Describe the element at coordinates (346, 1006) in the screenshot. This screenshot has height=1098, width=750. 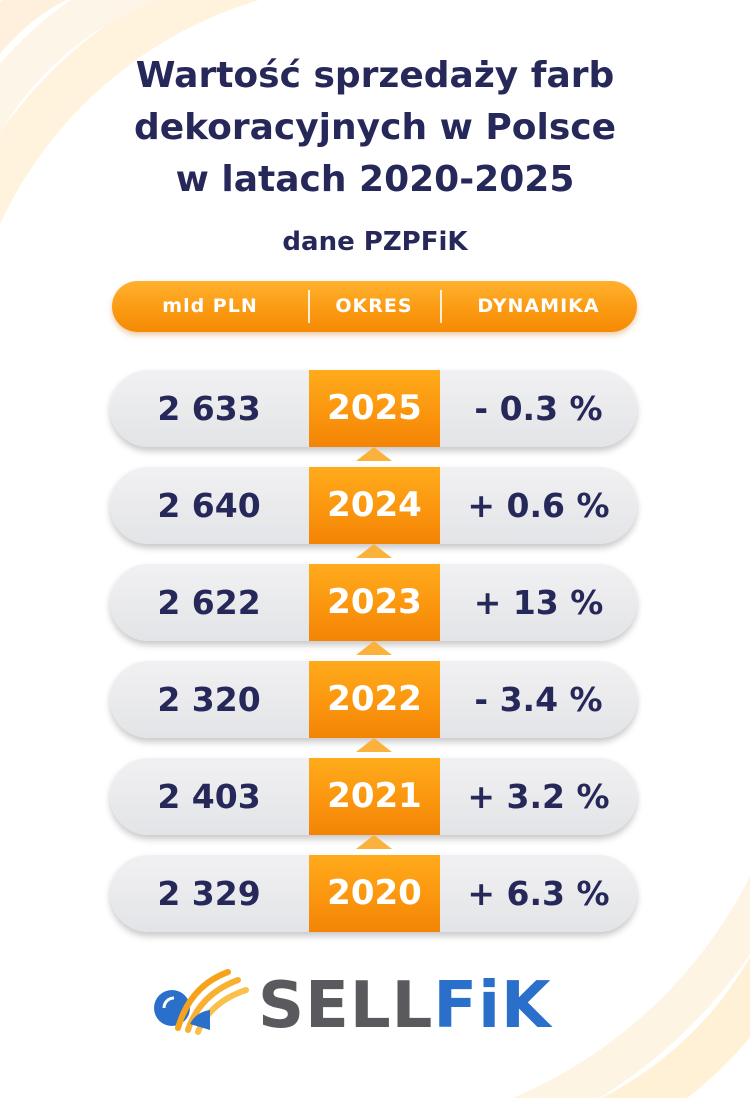
I see `logo-text-sell: SELL` at that location.